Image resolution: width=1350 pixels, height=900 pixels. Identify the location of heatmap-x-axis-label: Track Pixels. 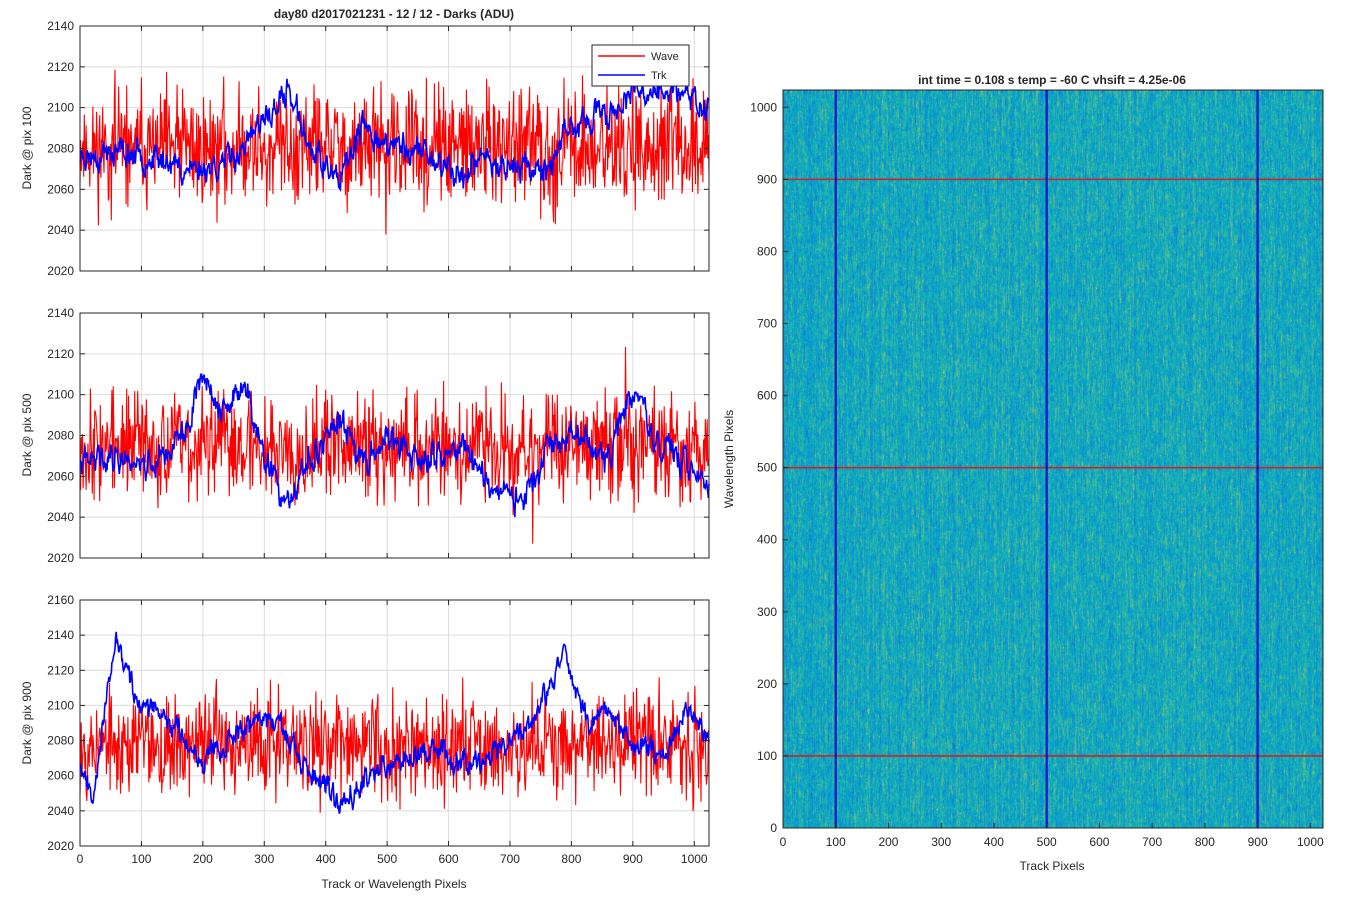
(1052, 866).